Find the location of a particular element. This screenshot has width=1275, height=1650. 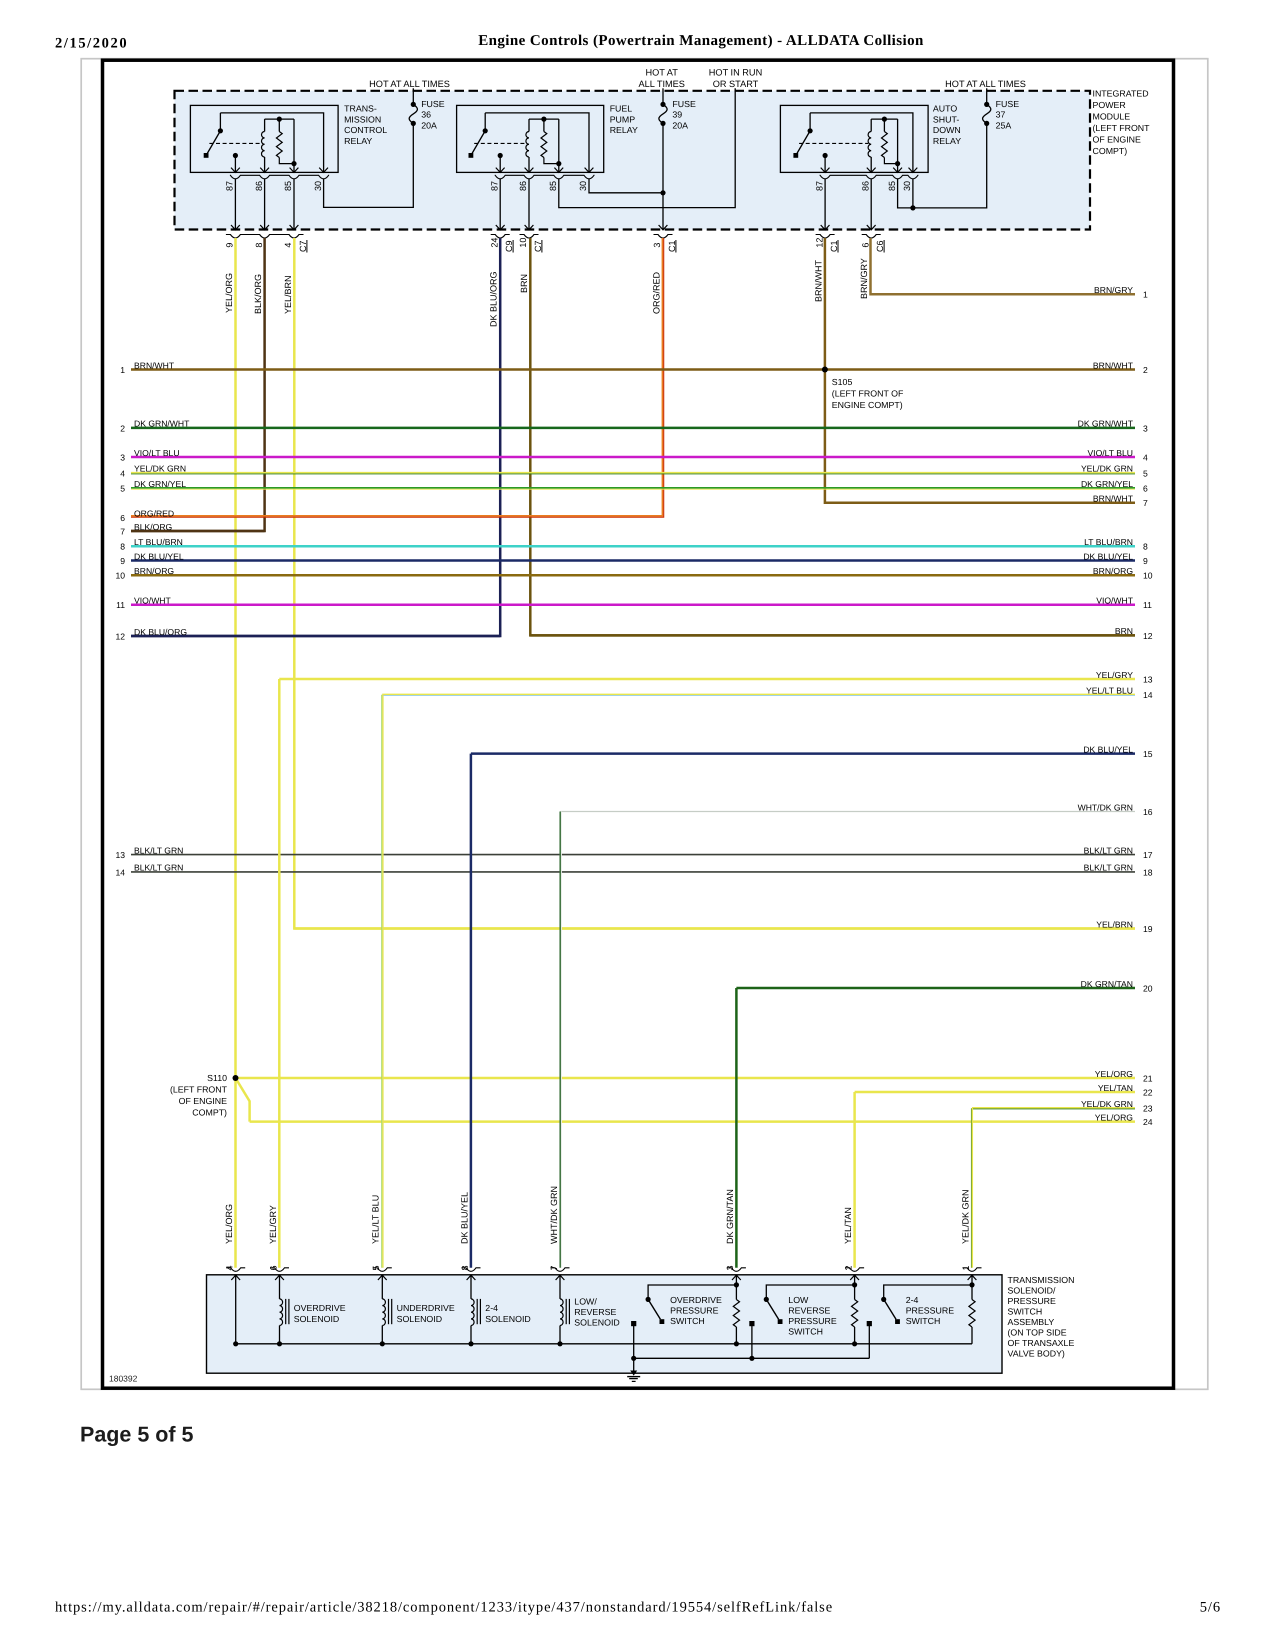

svg-text: 24 is located at coordinates (1148, 1122).